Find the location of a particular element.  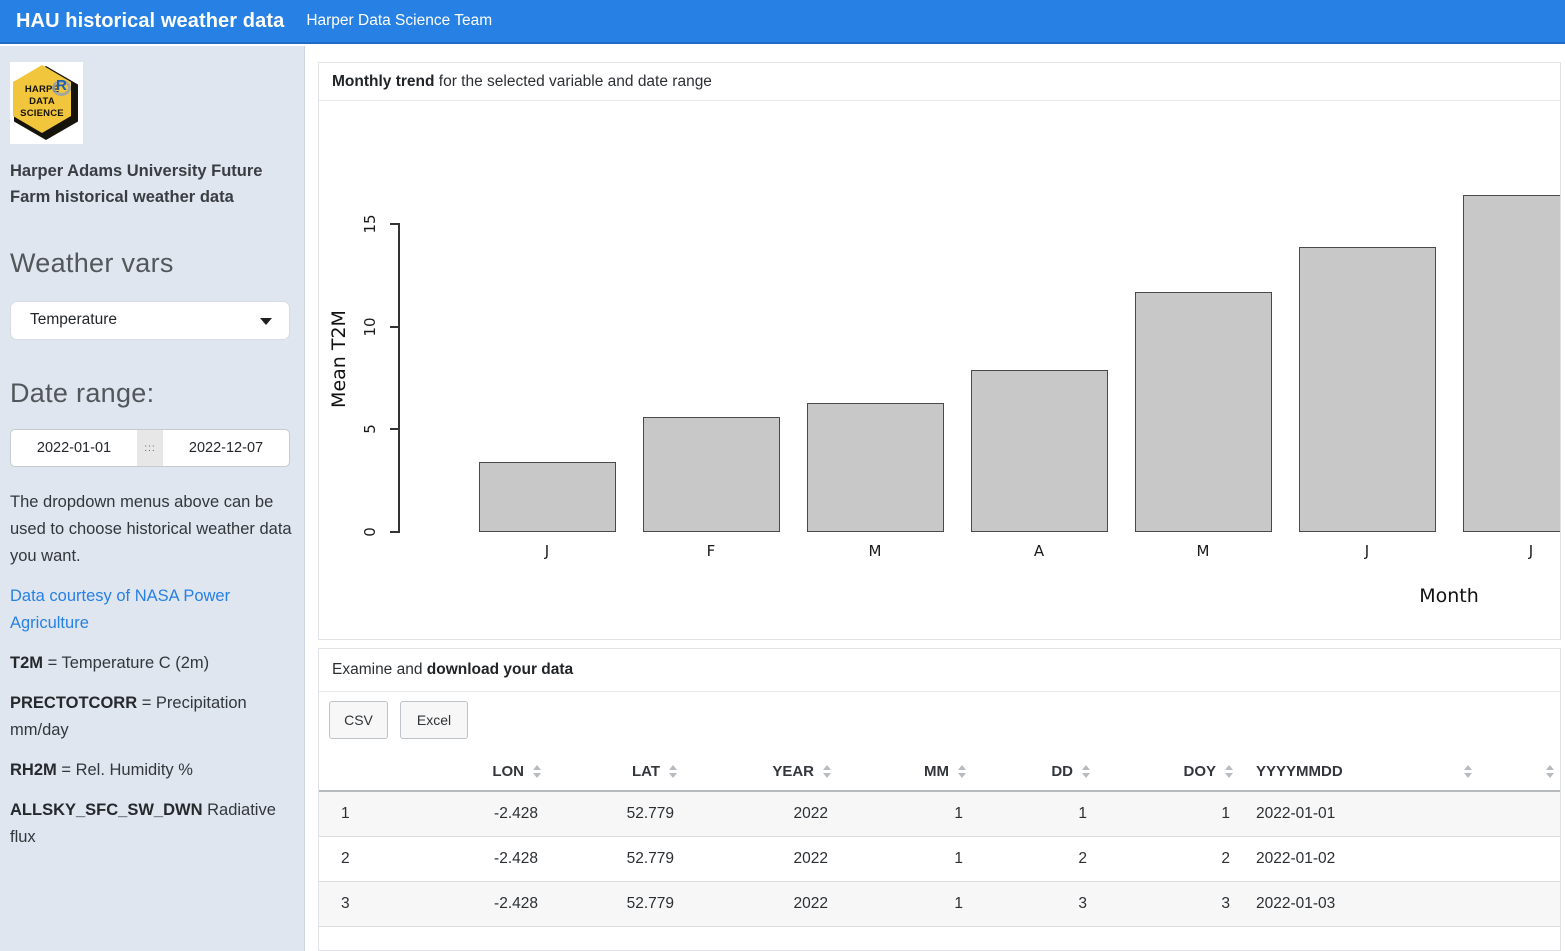

column-header-year: YEAR is located at coordinates (761, 772).